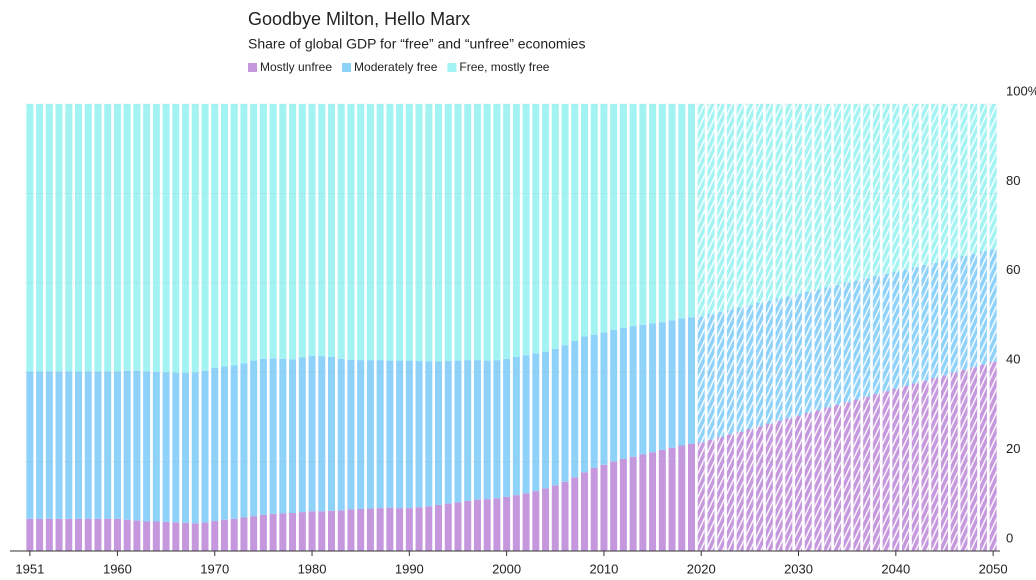 The image size is (1036, 580). What do you see at coordinates (312, 568) in the screenshot?
I see `x-tick-label: 1980` at bounding box center [312, 568].